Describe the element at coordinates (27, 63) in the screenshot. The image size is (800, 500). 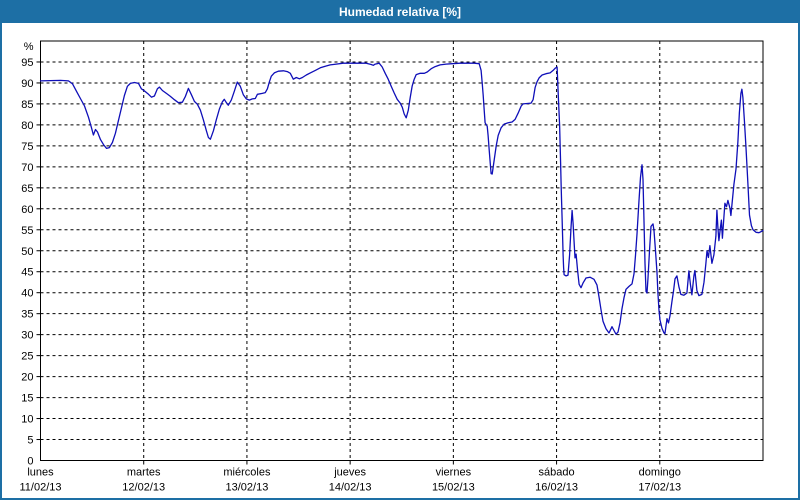
I see `y-axis-label: 95` at that location.